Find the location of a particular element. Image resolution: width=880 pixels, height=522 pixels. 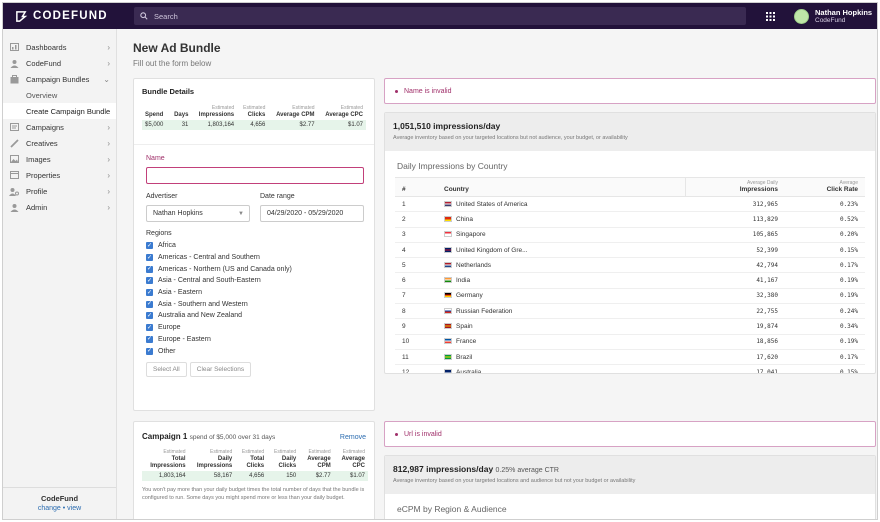

country-name: Germany is located at coordinates (469, 296).